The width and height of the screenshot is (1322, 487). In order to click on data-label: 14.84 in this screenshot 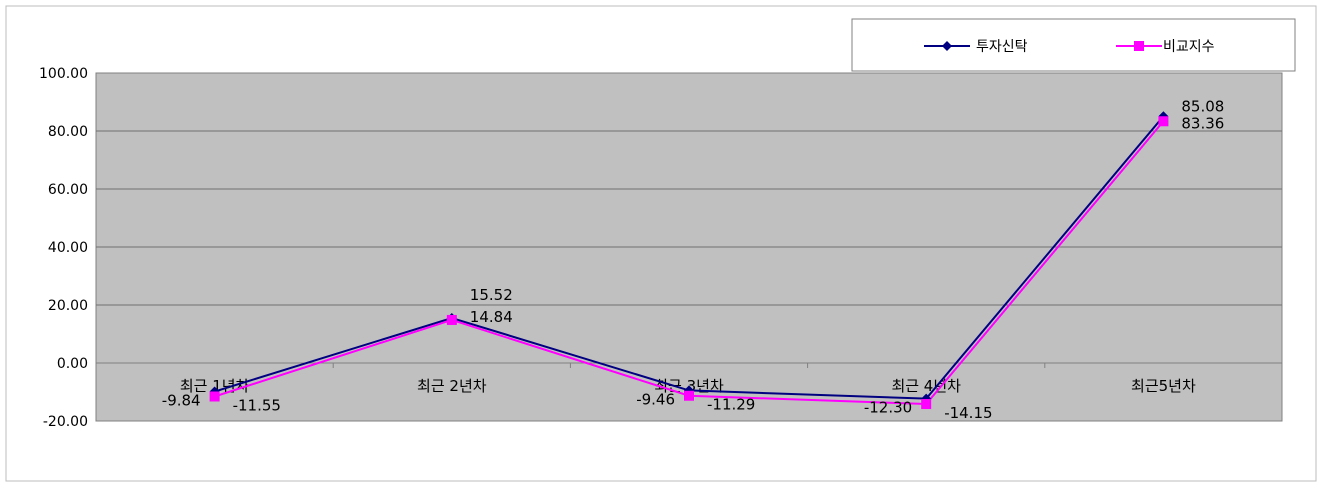, I will do `click(491, 317)`.